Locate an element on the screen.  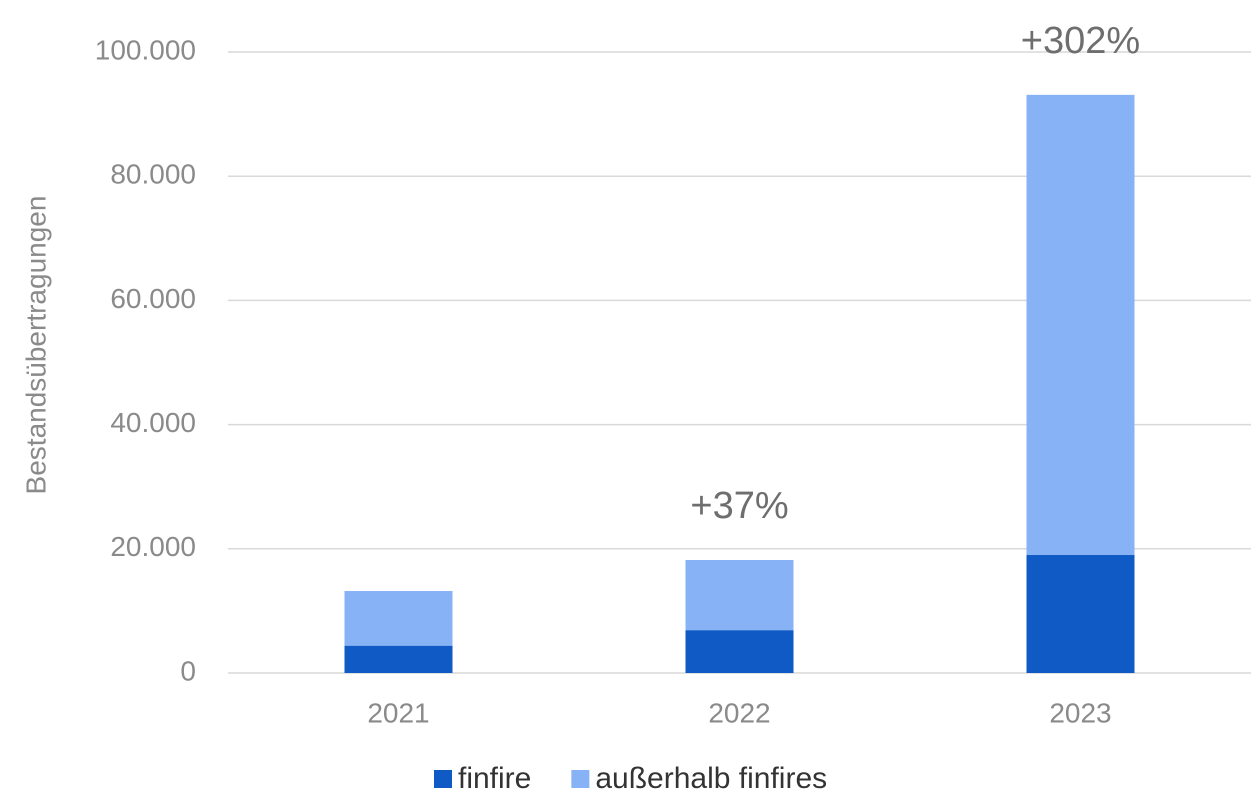
y-tick-label: 60.000 is located at coordinates (153, 298).